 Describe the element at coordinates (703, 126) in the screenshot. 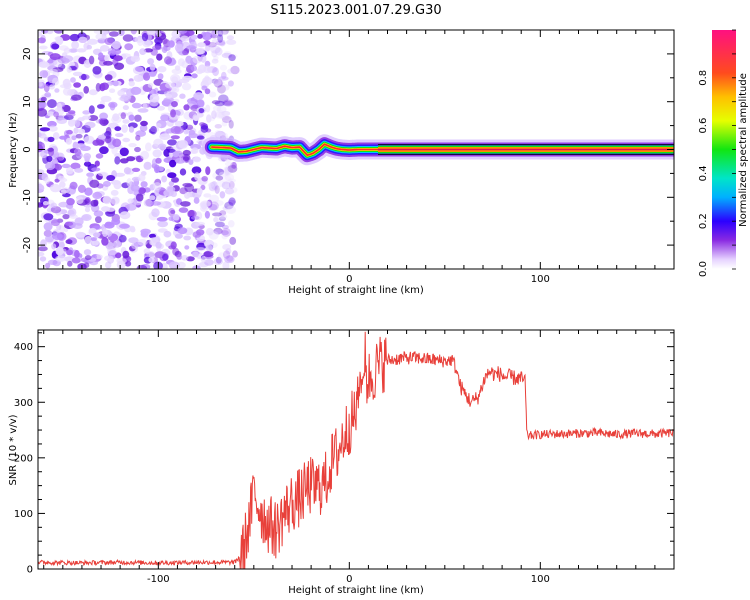

I see `colorbar-tick-label: 0.6` at that location.